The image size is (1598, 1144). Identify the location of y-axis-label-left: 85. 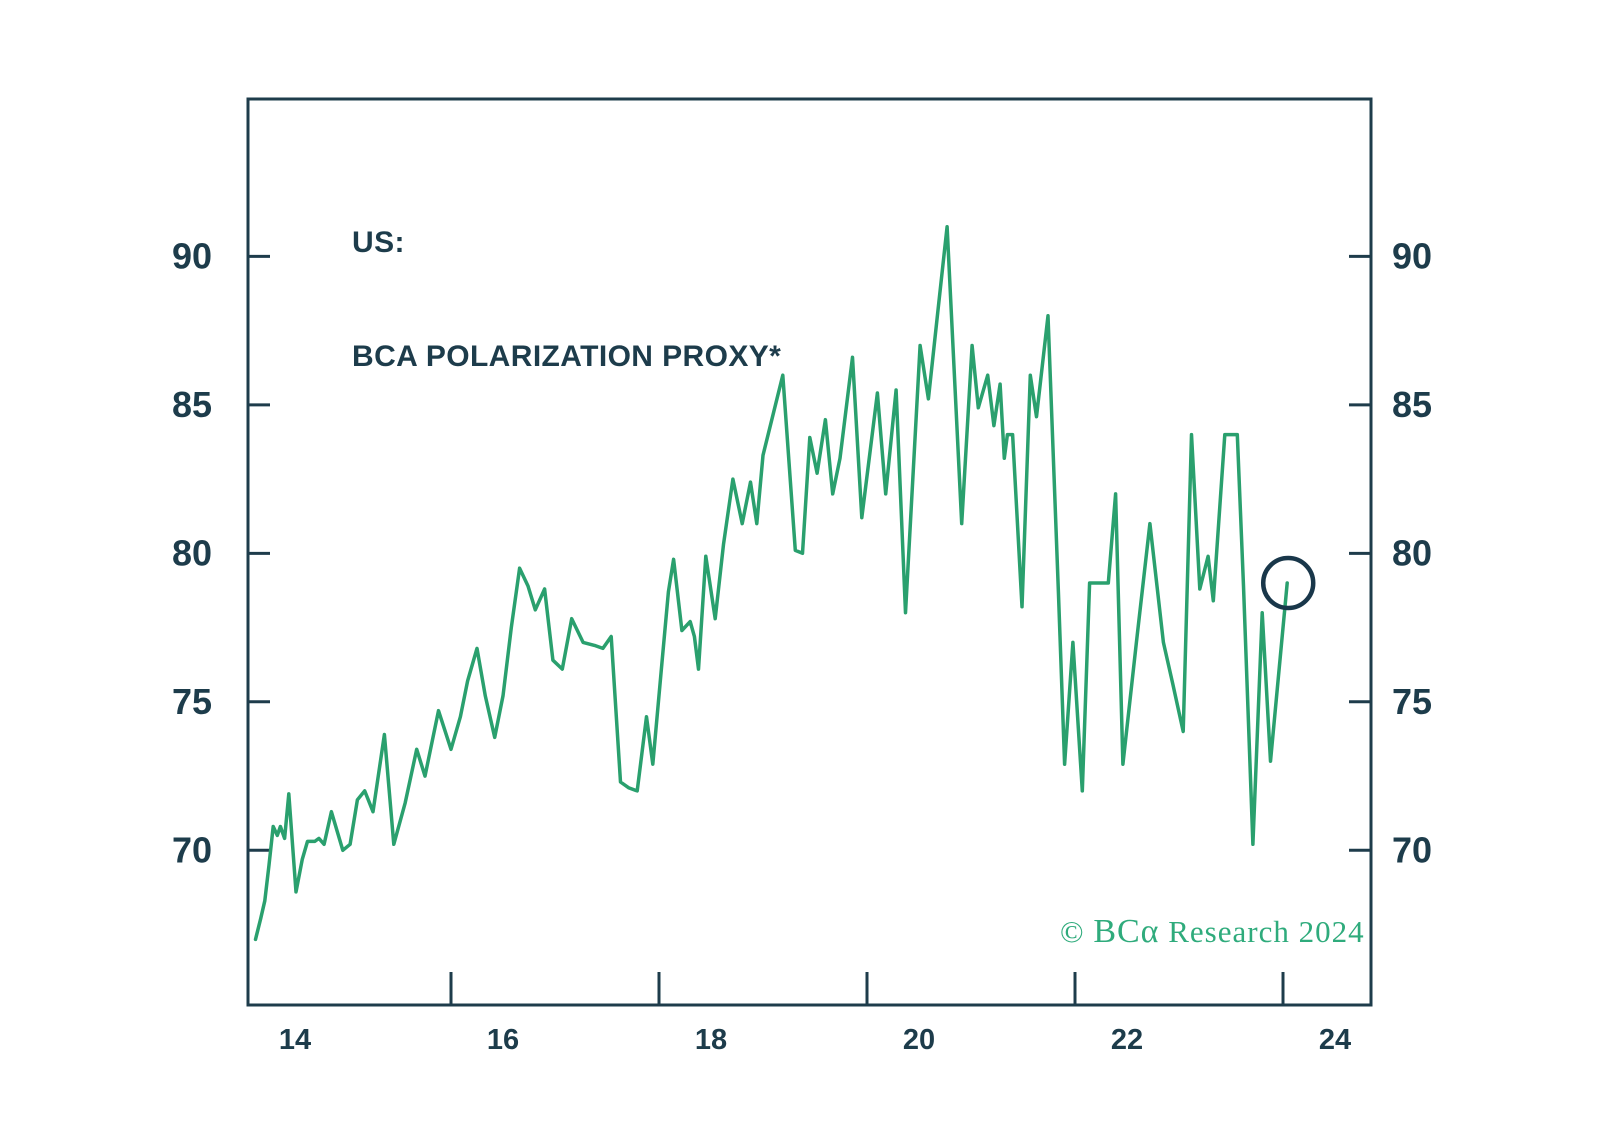
(192, 404).